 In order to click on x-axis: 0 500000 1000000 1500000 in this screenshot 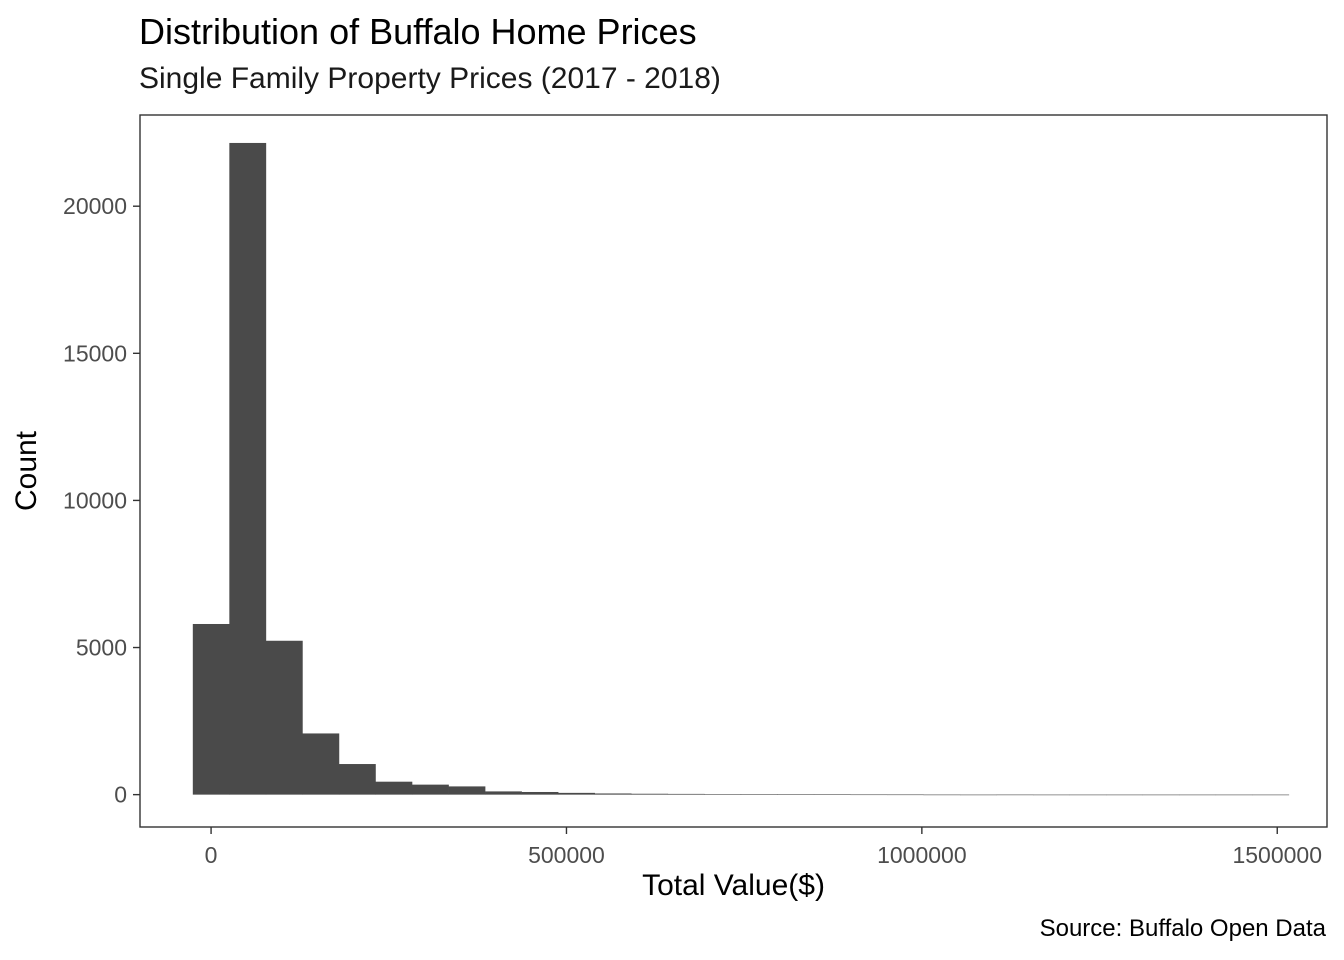, I will do `click(763, 847)`.